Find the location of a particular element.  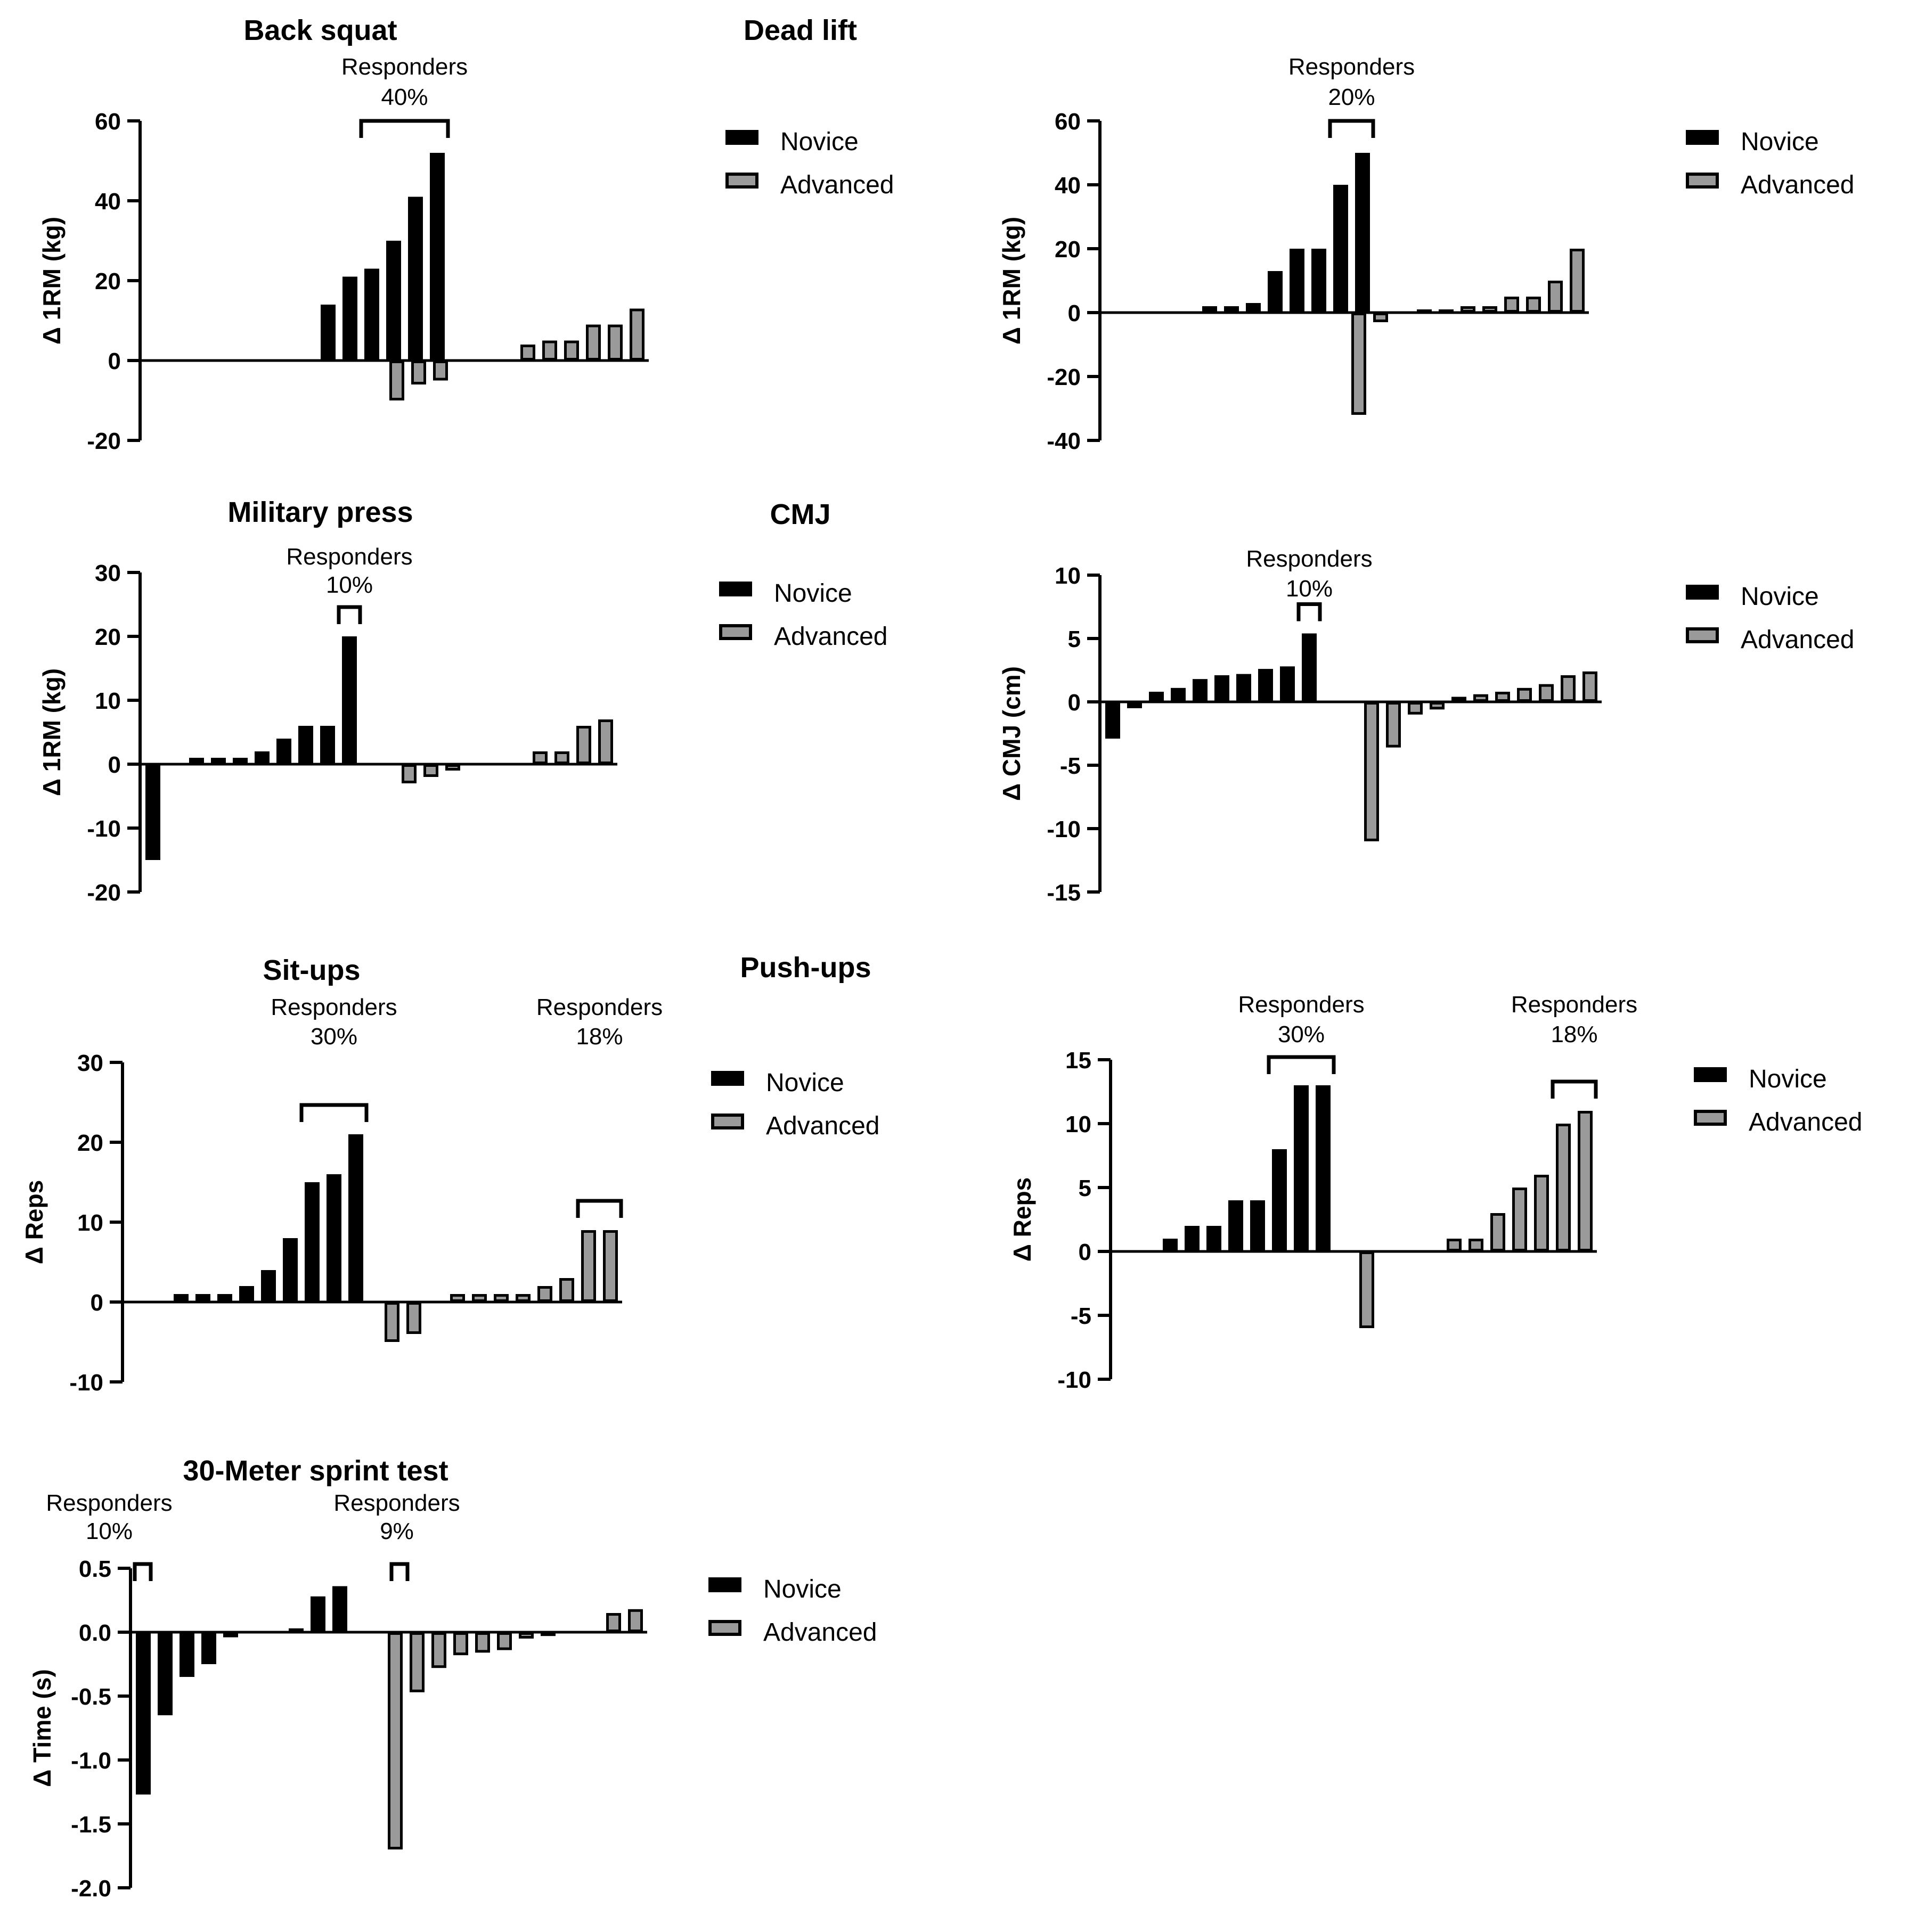

y-axis-title: Δ Reps is located at coordinates (1022, 1219).